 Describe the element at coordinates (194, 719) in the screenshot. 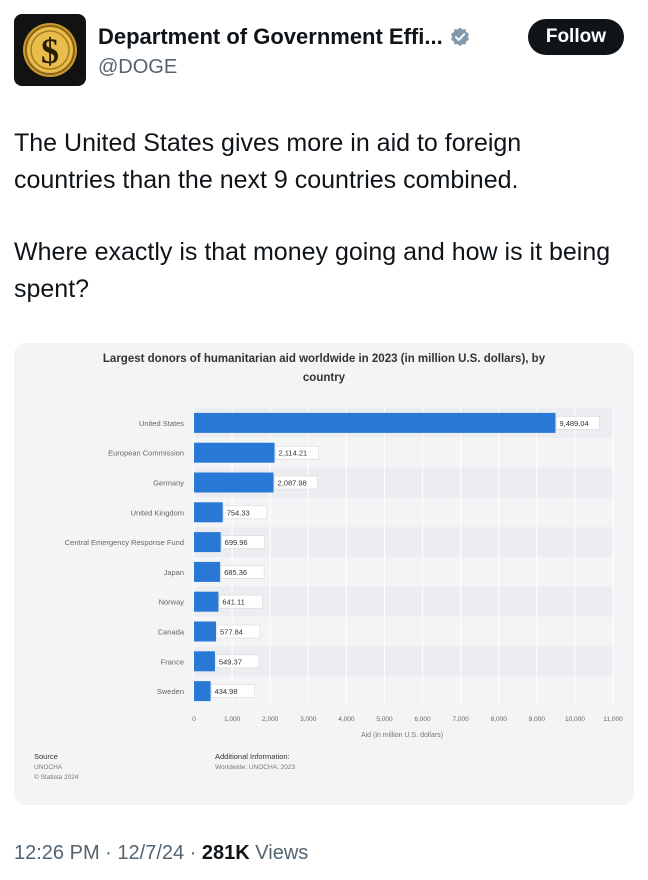

I see `tick-label: 0` at that location.